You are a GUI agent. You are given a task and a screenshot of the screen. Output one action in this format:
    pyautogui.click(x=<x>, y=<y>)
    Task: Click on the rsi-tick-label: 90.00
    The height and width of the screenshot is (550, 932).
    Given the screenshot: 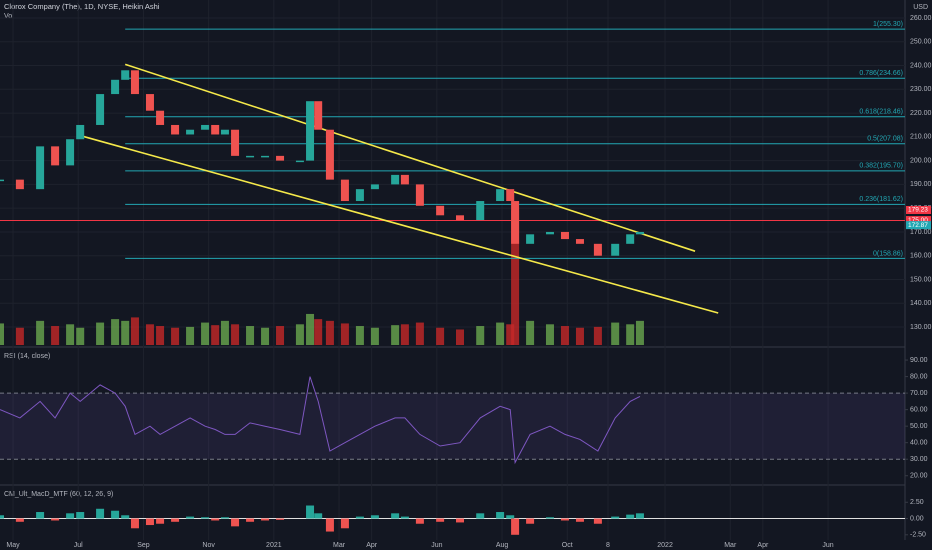 What is the action you would take?
    pyautogui.click(x=919, y=360)
    